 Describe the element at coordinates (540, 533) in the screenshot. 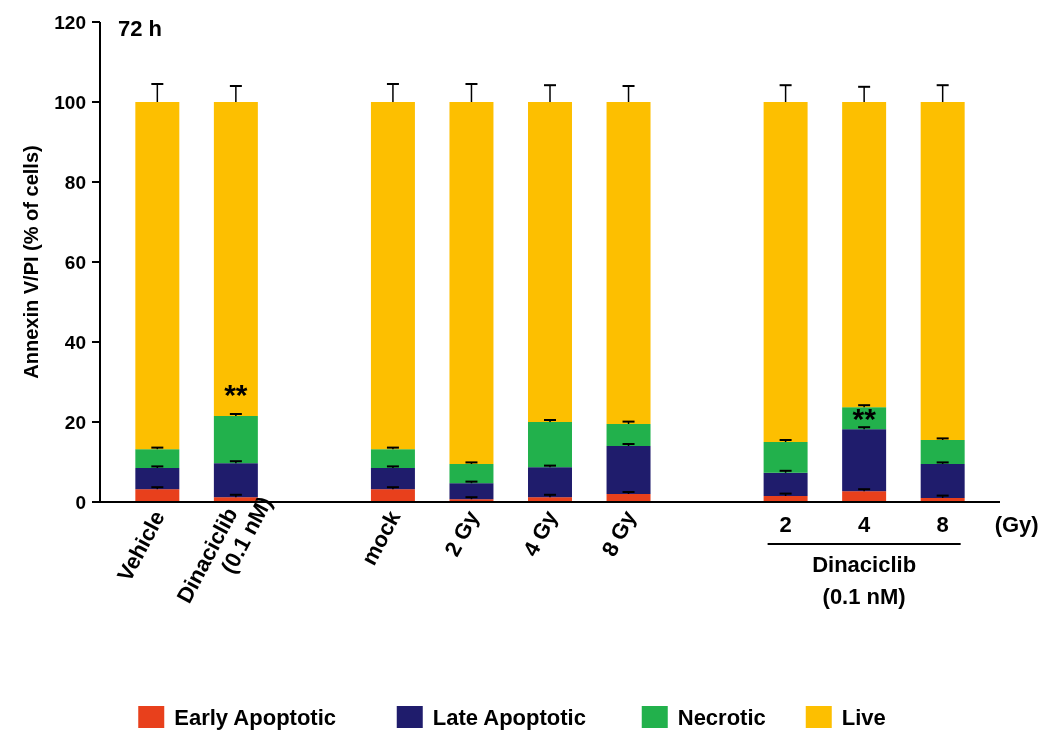

I see `x-tick-label: 4 Gy` at that location.